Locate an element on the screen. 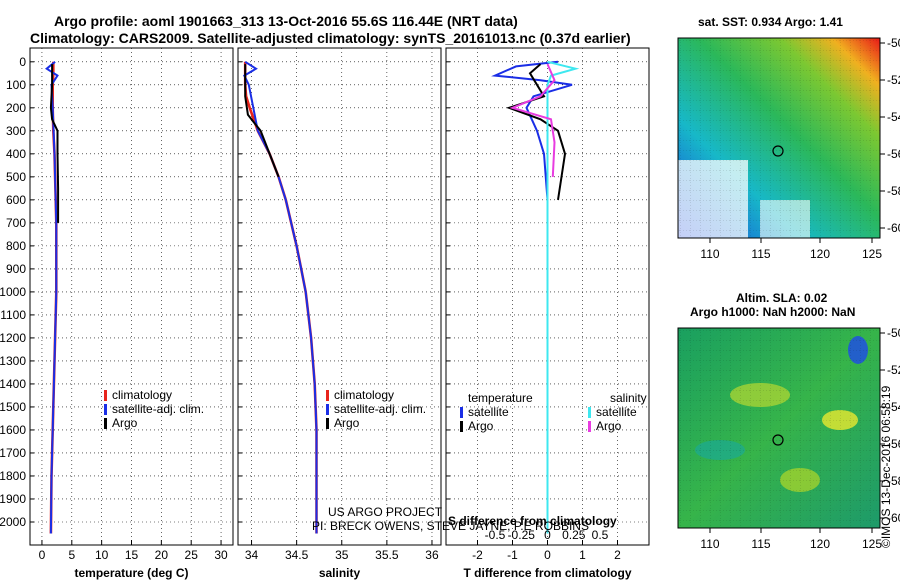 Image resolution: width=900 pixels, height=580 pixels. depth-tick-label: 0 is located at coordinates (22, 62).